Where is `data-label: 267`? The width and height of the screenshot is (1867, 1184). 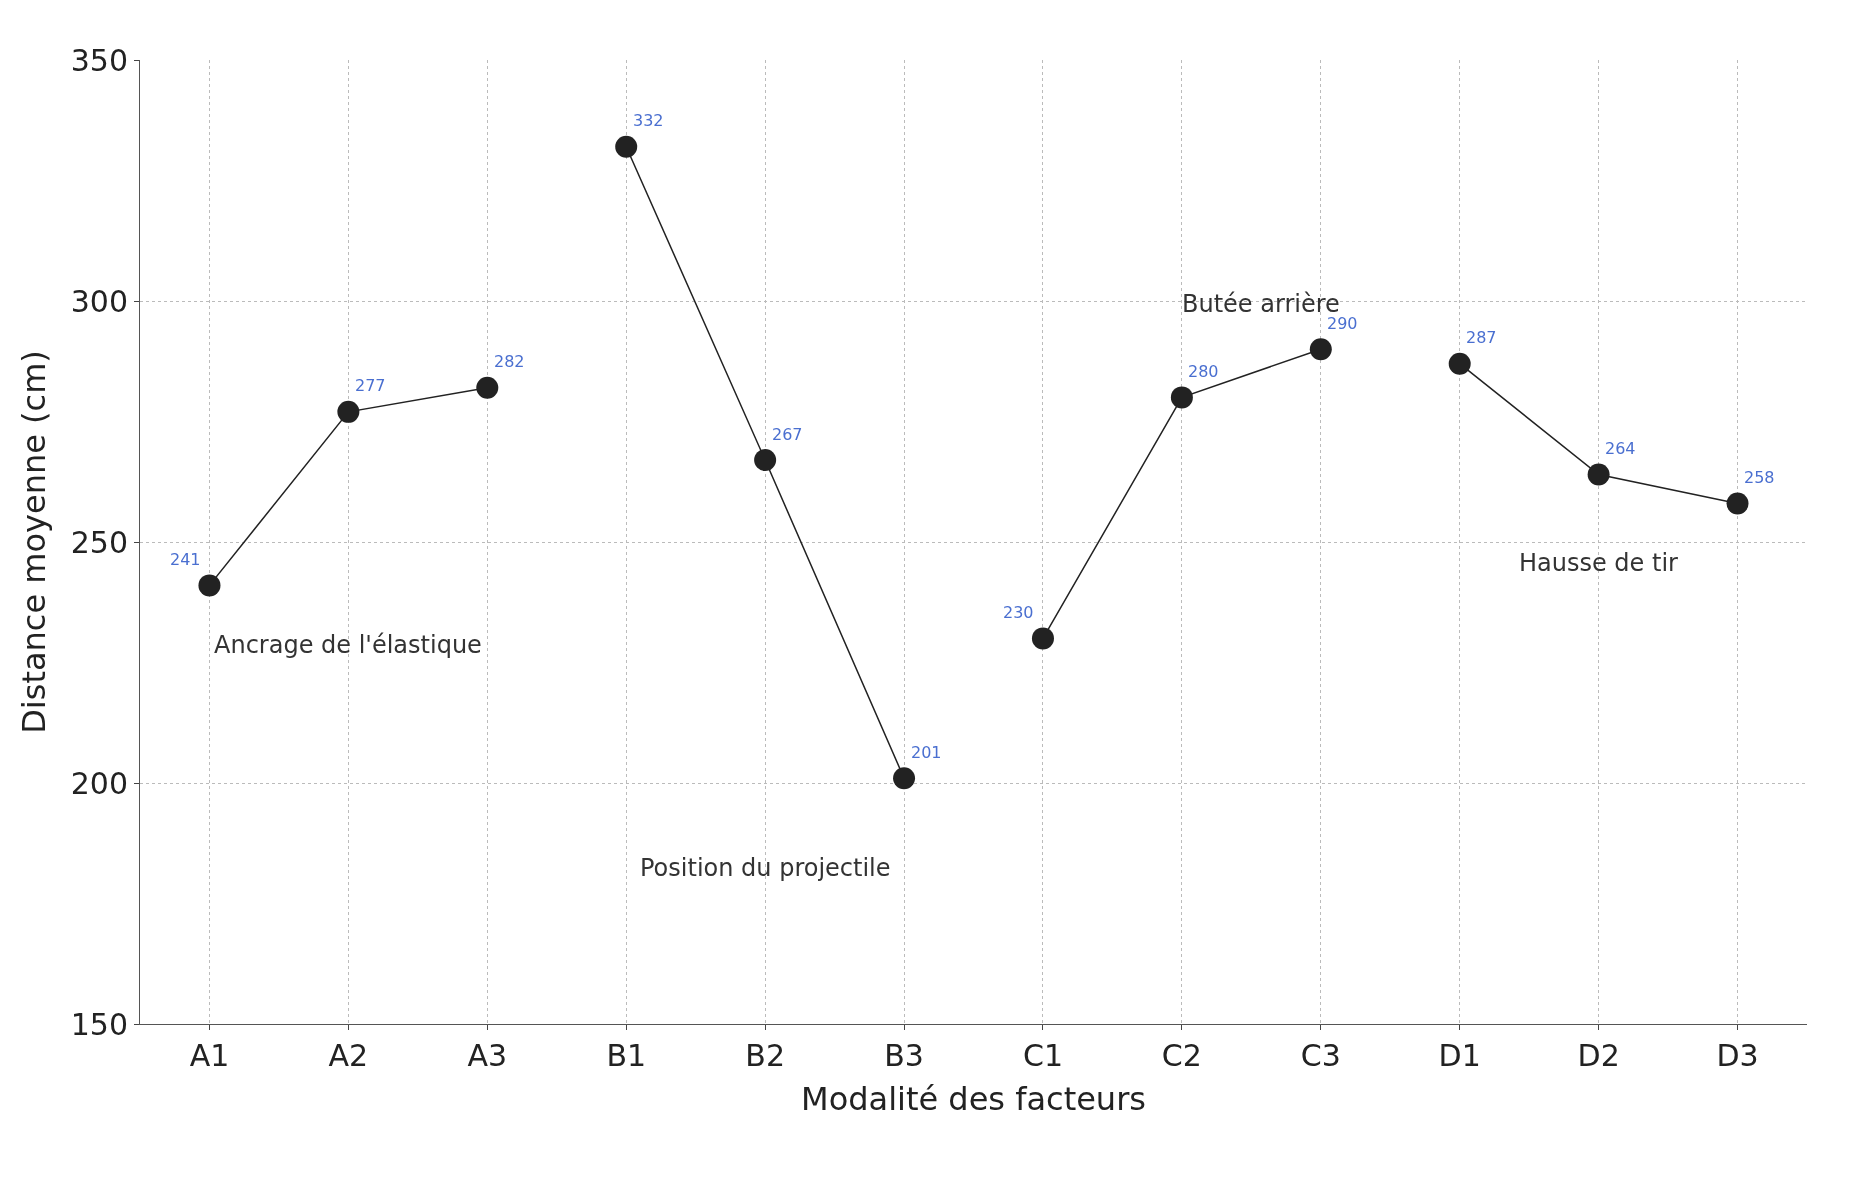 data-label: 267 is located at coordinates (787, 434).